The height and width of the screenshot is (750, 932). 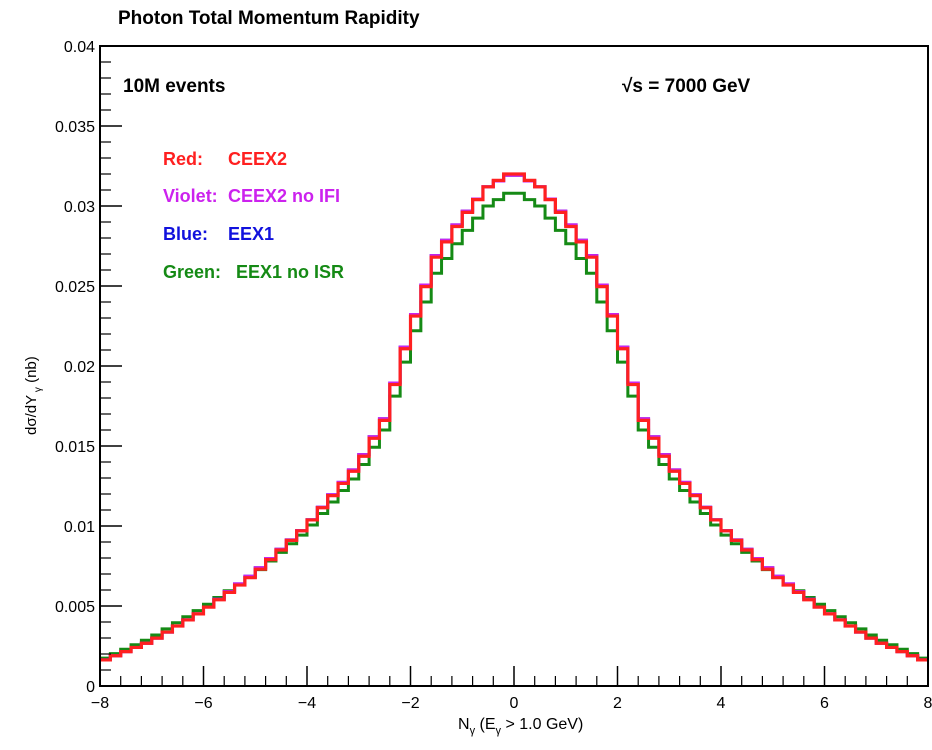 I want to click on x-tick-label: −2, so click(x=410, y=703).